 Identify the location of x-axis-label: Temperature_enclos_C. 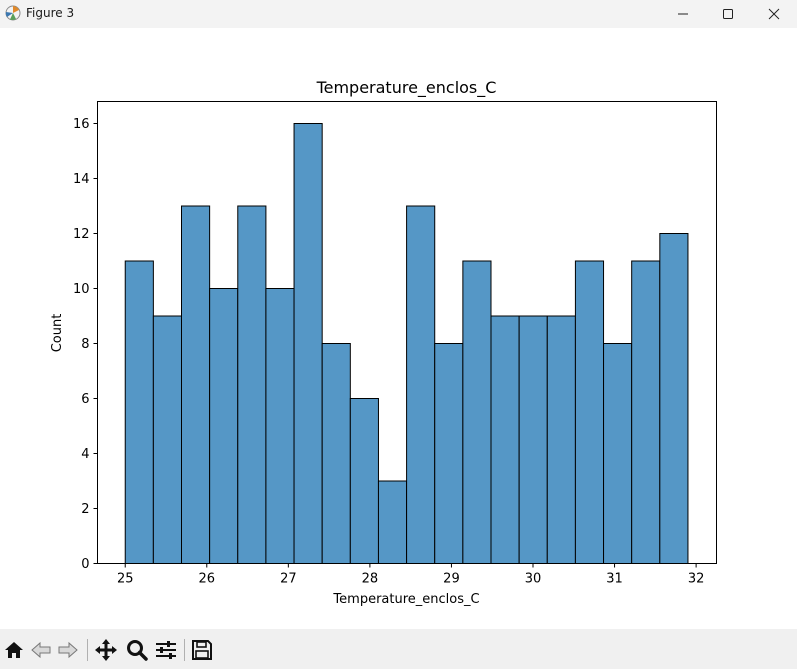
(405, 599).